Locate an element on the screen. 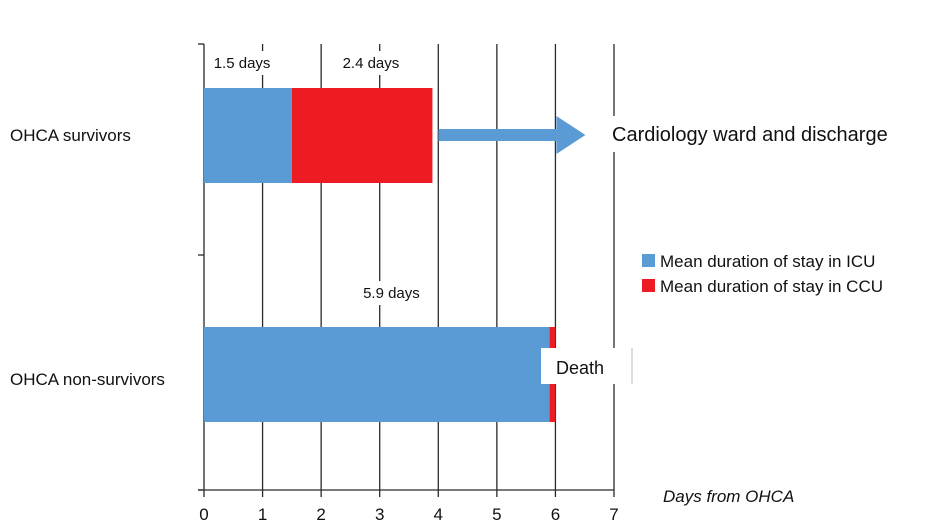  x-tick-label-6: 6 is located at coordinates (555, 514).